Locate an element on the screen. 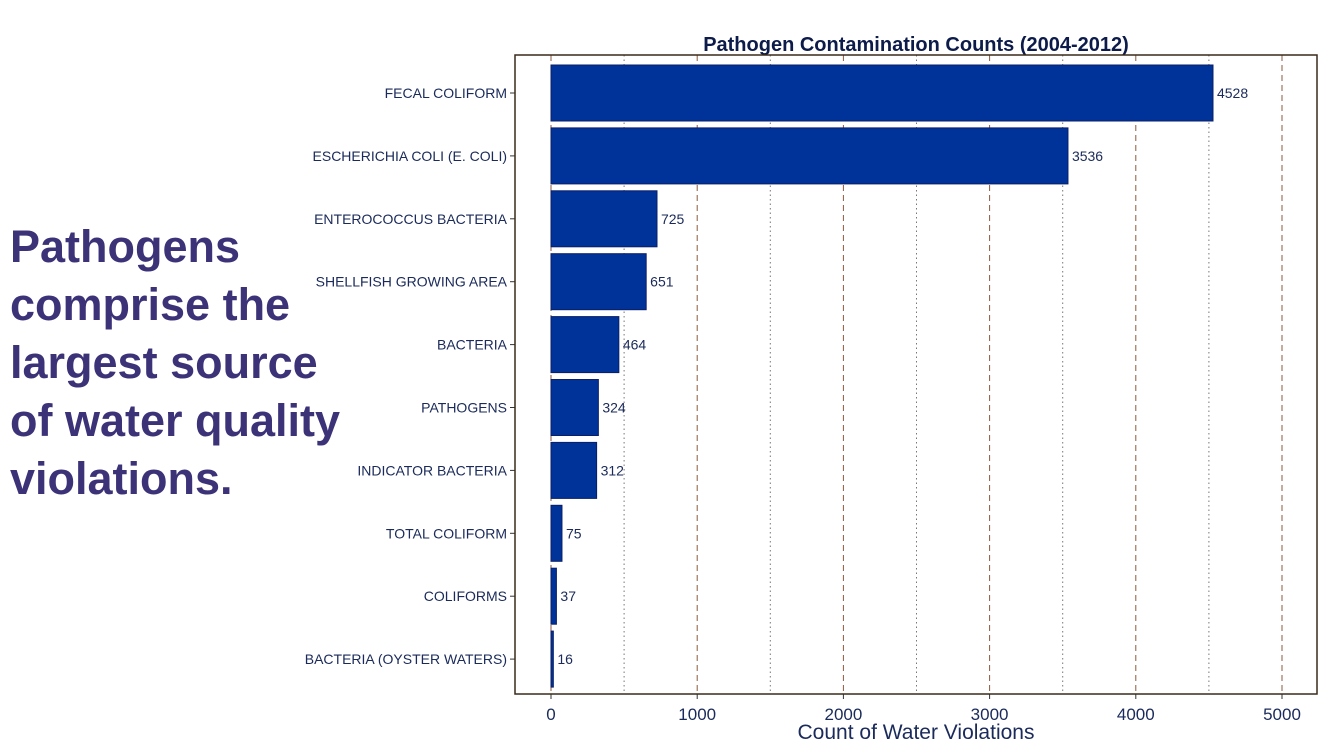 The width and height of the screenshot is (1328, 755). category-label: ENTEROCOCCUS BACTERIA is located at coordinates (411, 219).